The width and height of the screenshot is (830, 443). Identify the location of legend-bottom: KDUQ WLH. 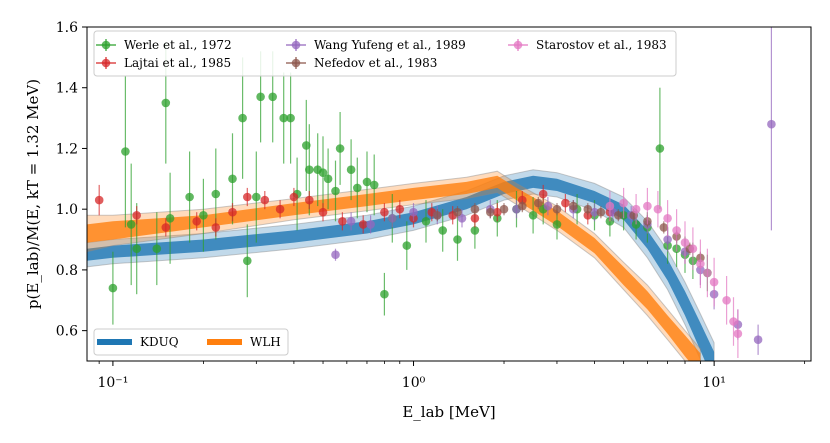
(191, 342).